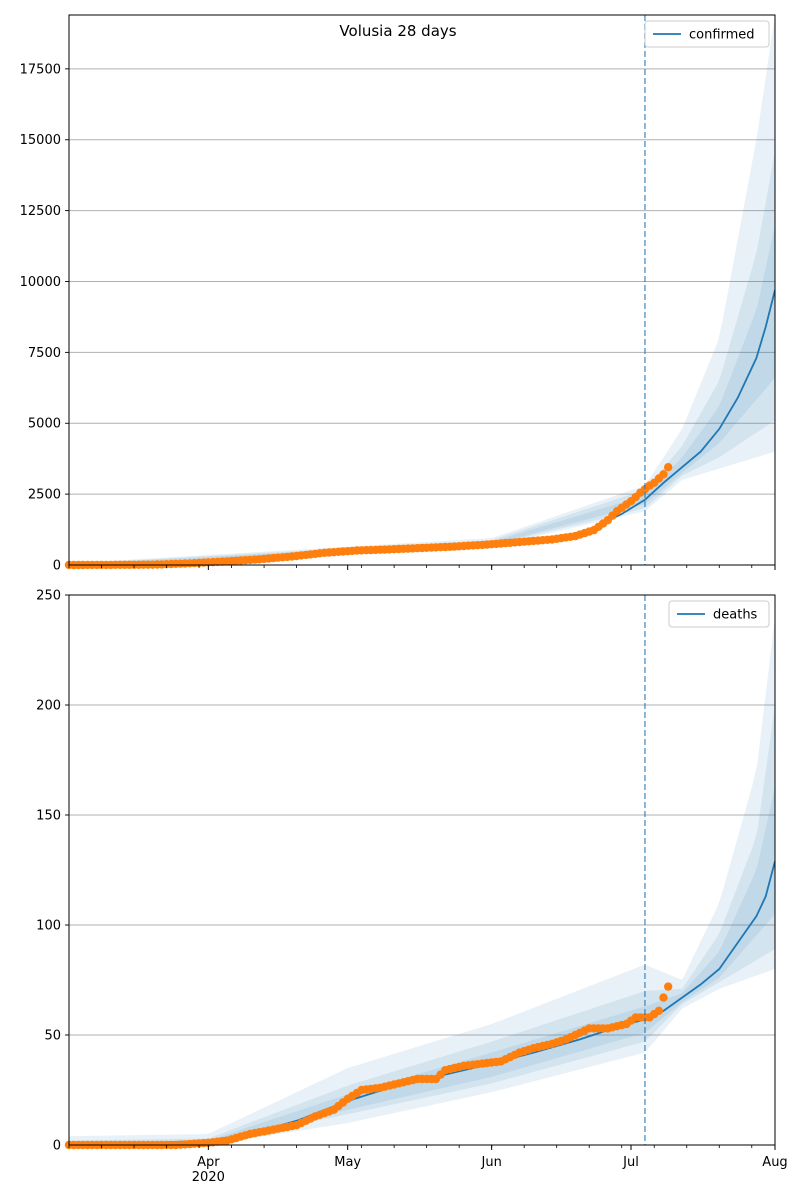 This screenshot has height=1204, width=800. I want to click on y-tick-label: 150, so click(48, 816).